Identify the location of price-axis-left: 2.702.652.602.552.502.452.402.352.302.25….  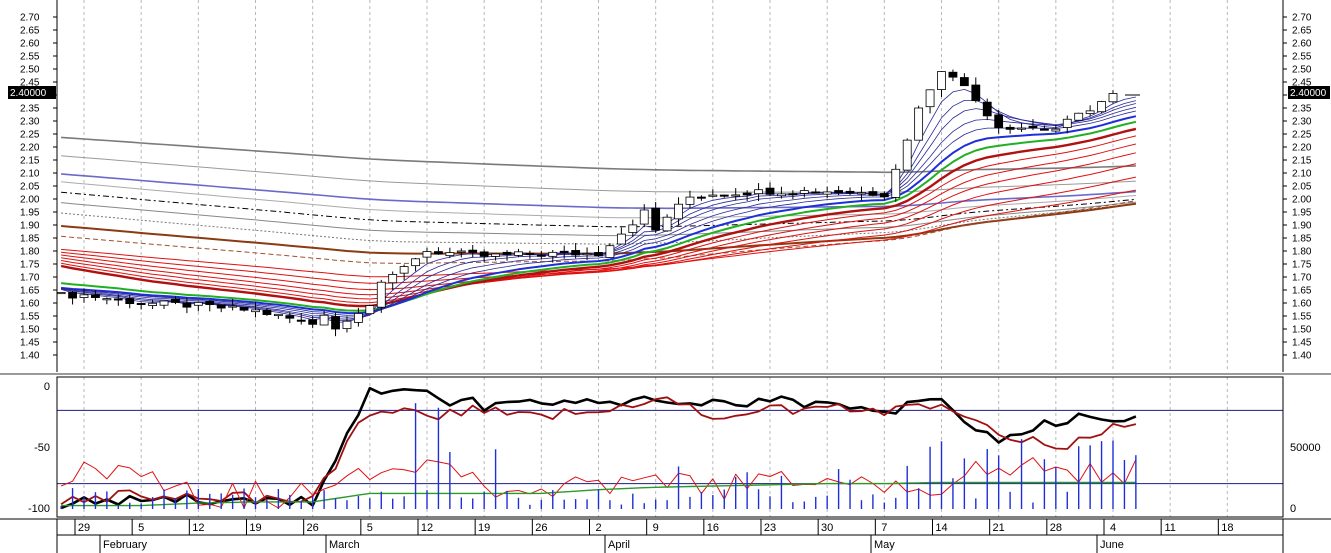
(38, 187).